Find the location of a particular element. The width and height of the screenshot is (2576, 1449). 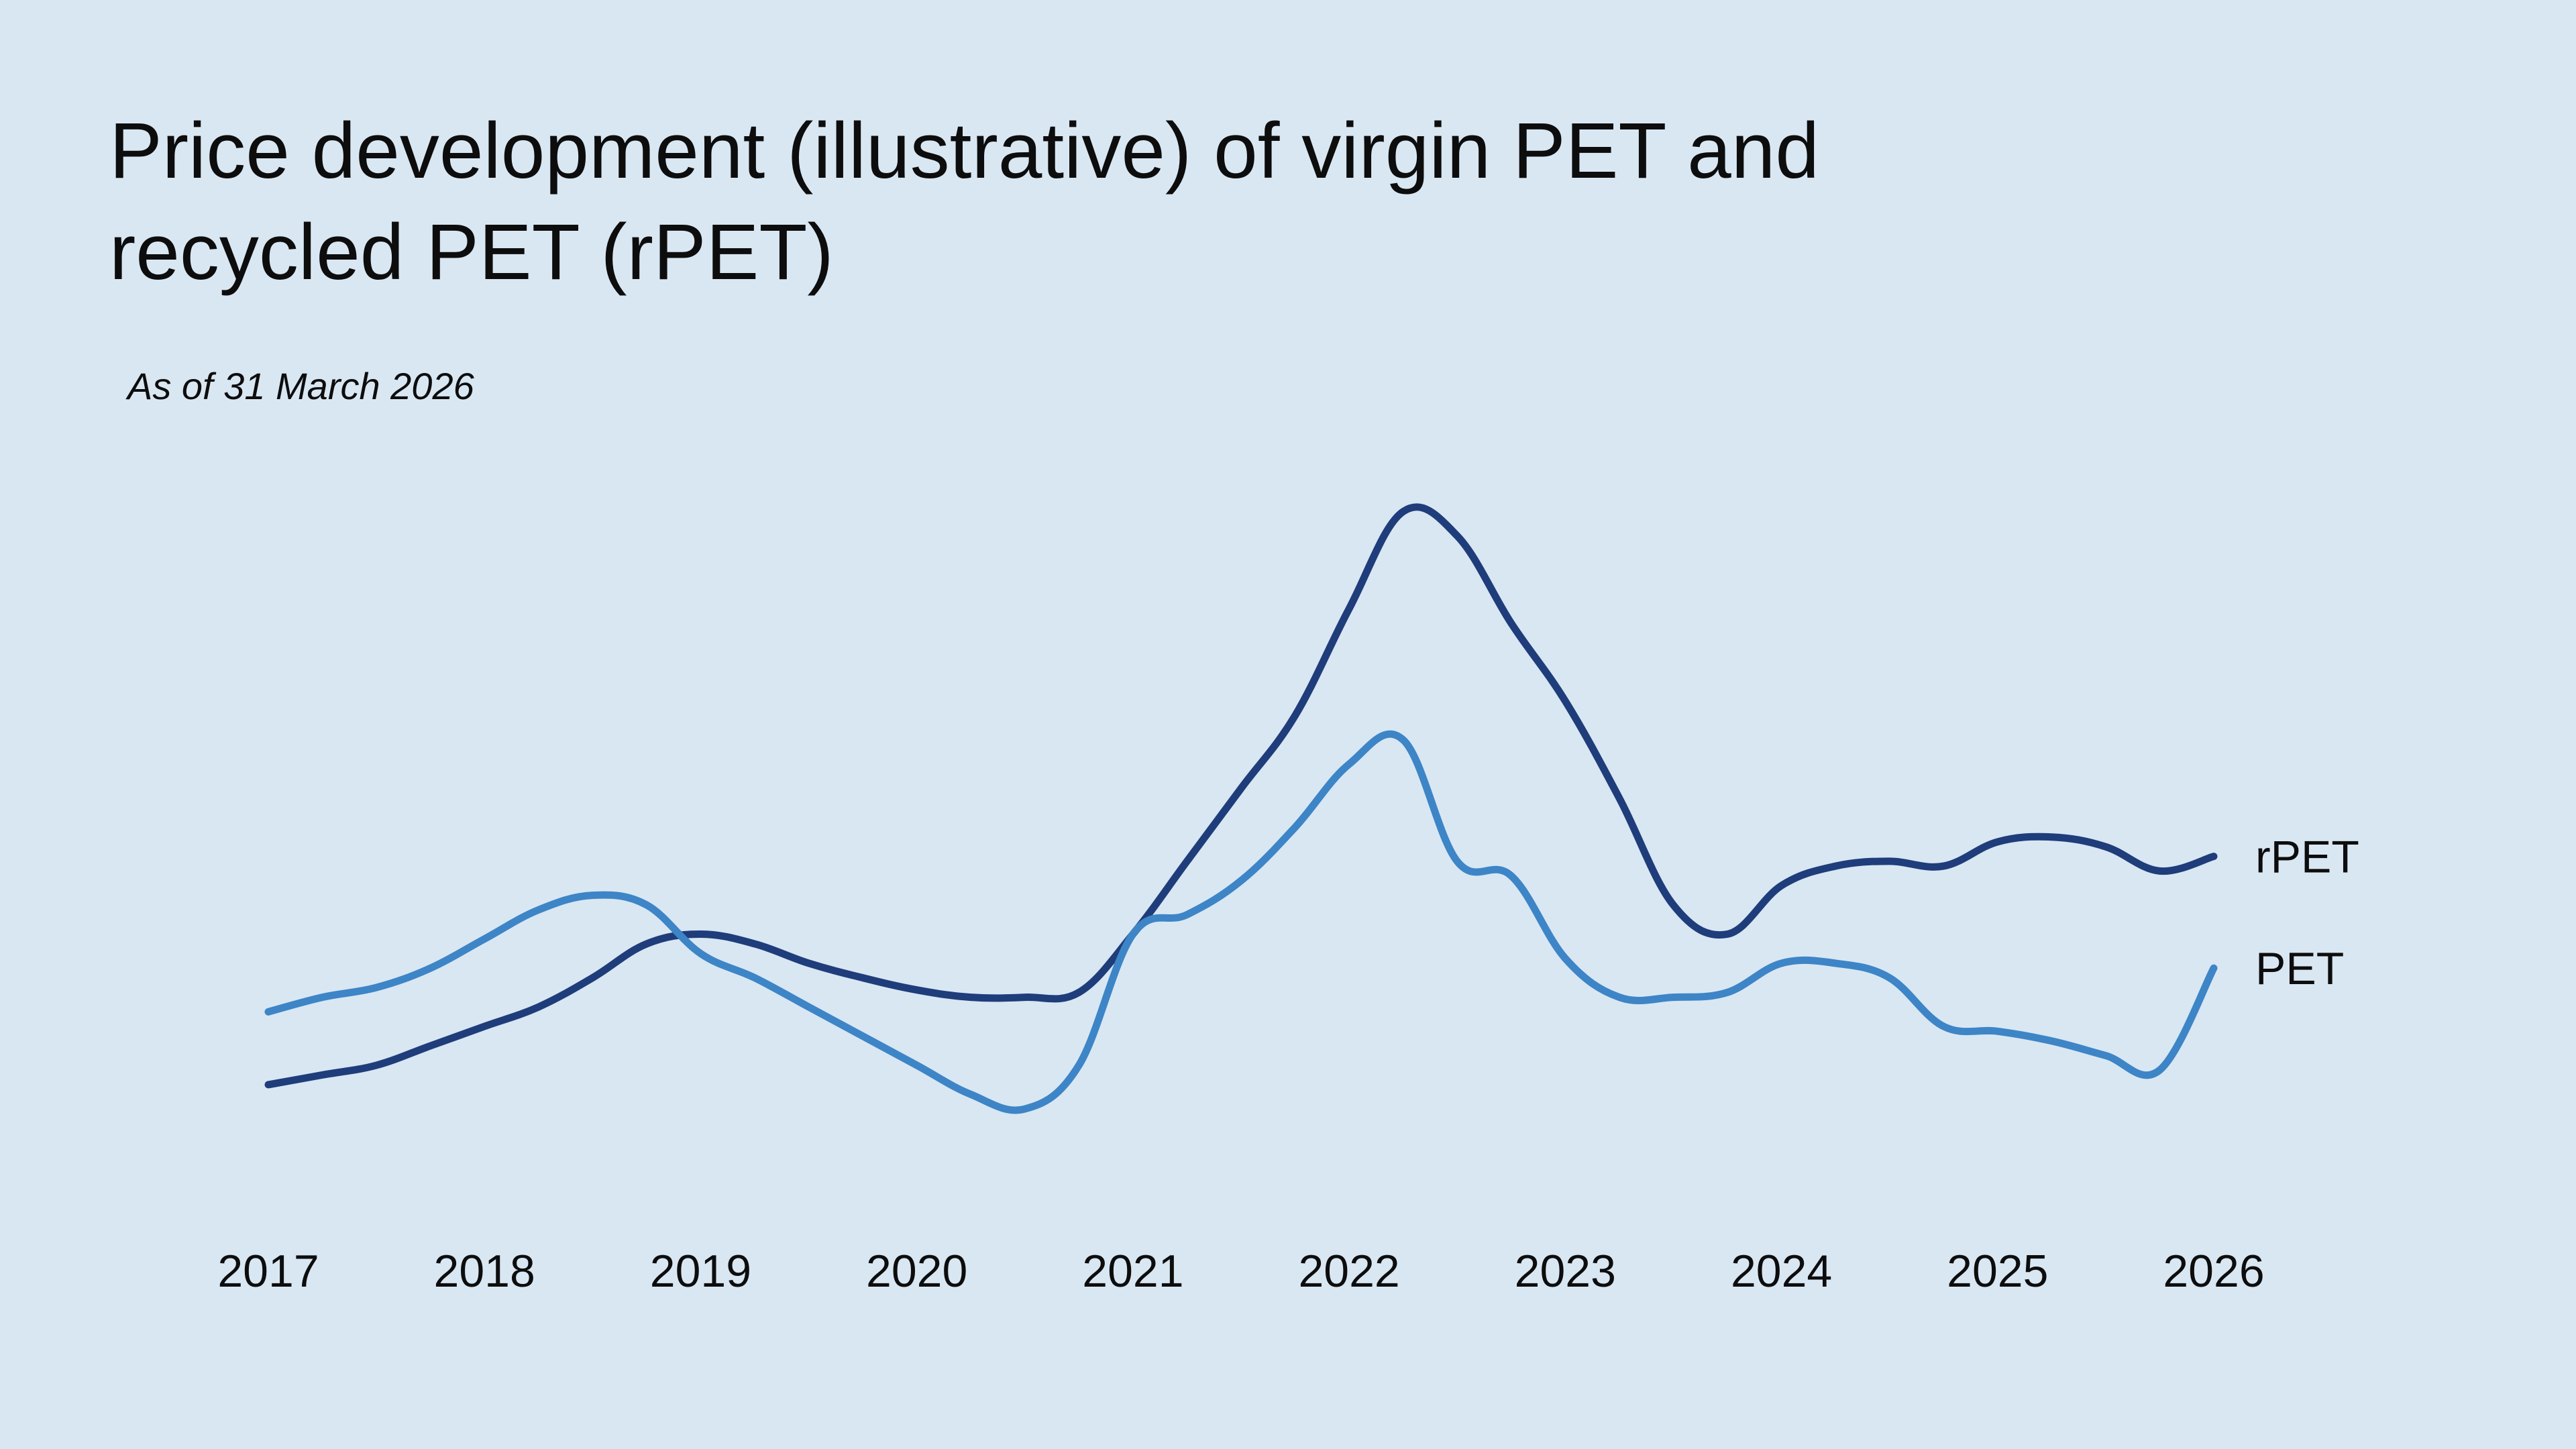

series-label-pet: PET is located at coordinates (2299, 968).